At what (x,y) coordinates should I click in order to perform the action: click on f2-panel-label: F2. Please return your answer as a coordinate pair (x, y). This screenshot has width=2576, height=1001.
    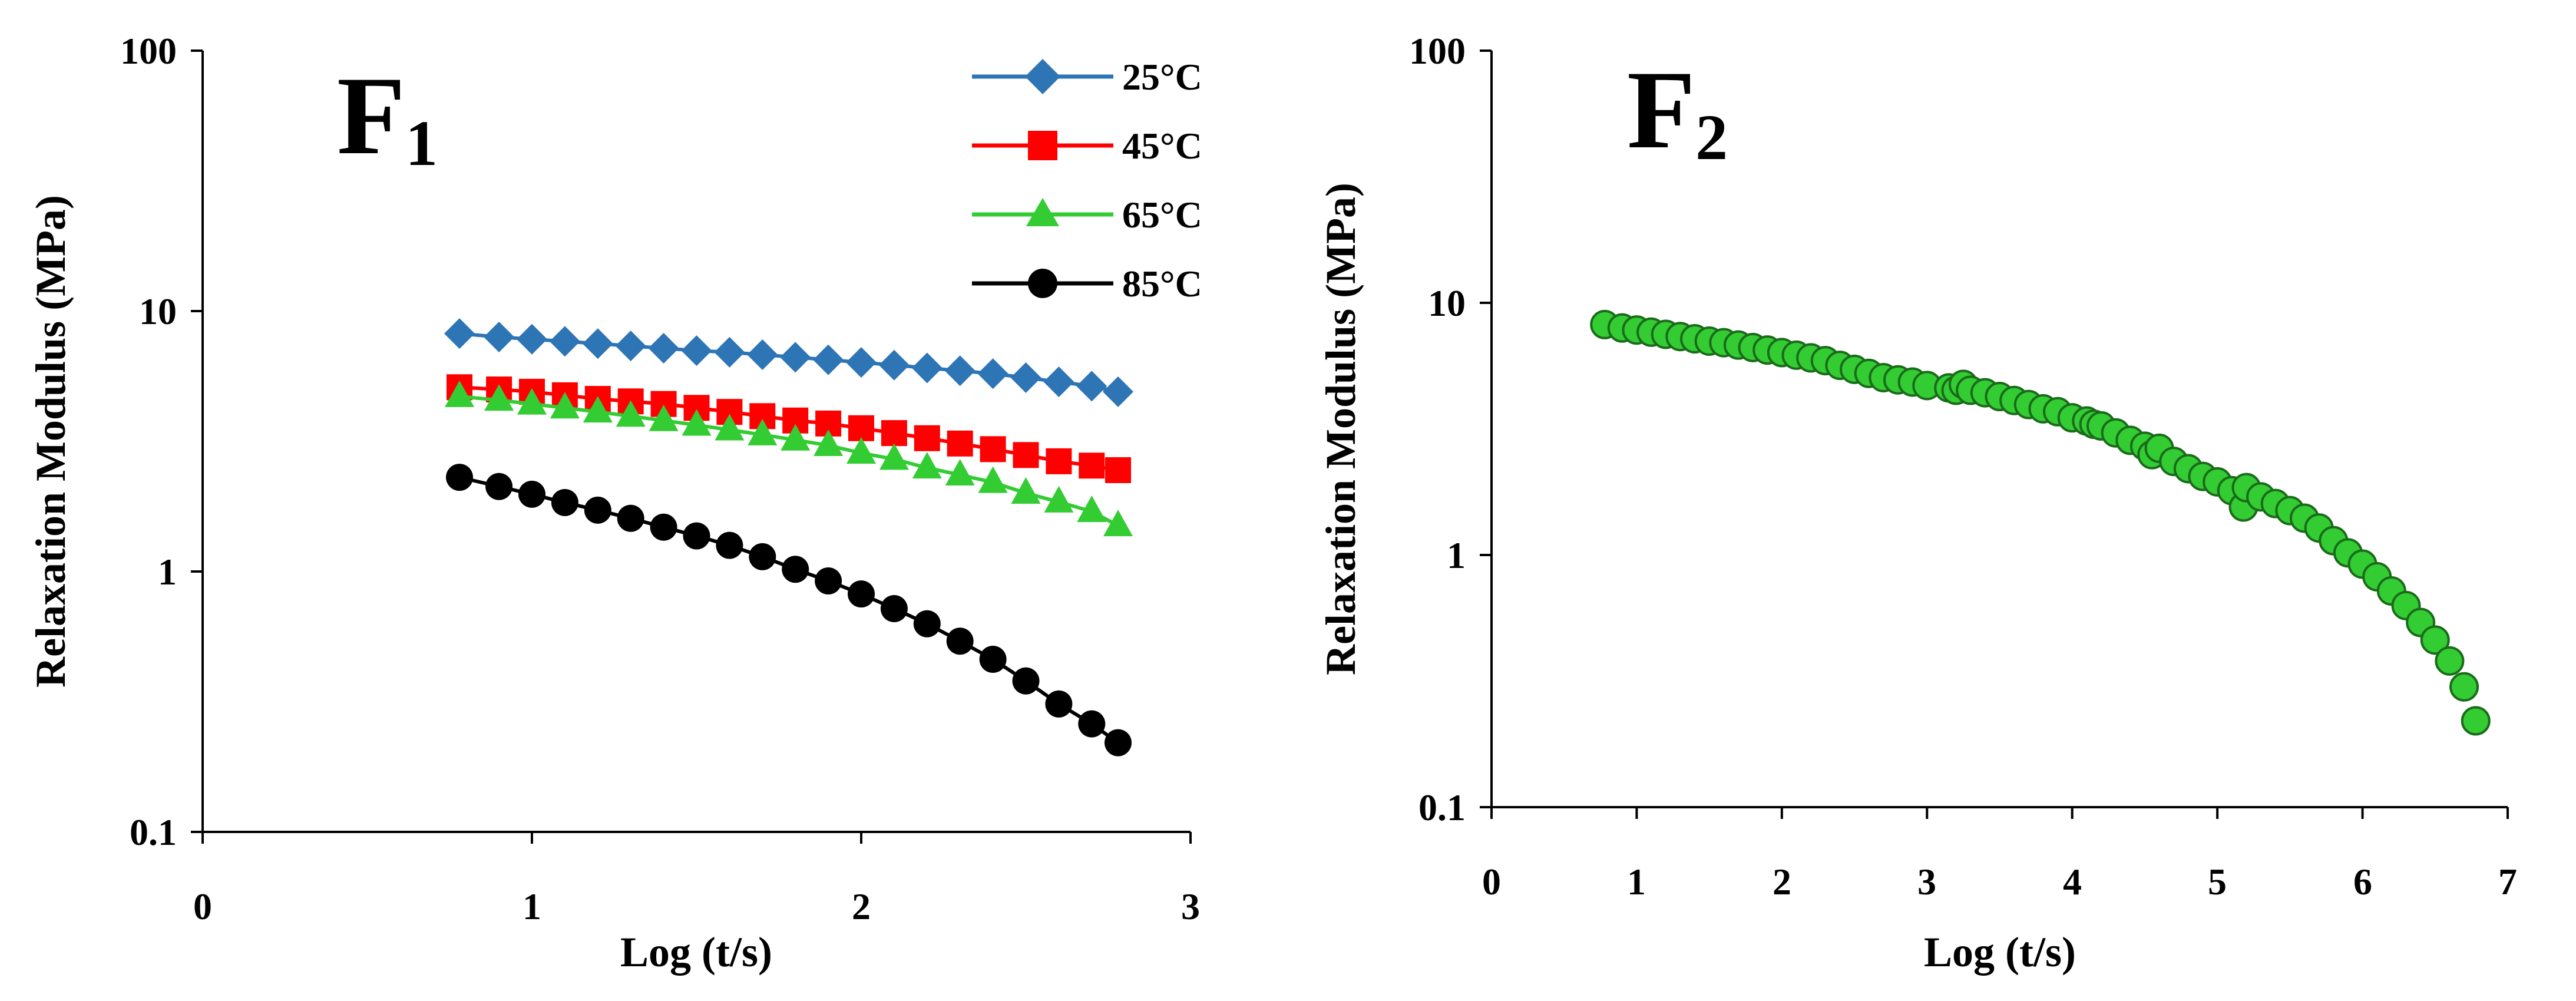
    Looking at the image, I should click on (1677, 110).